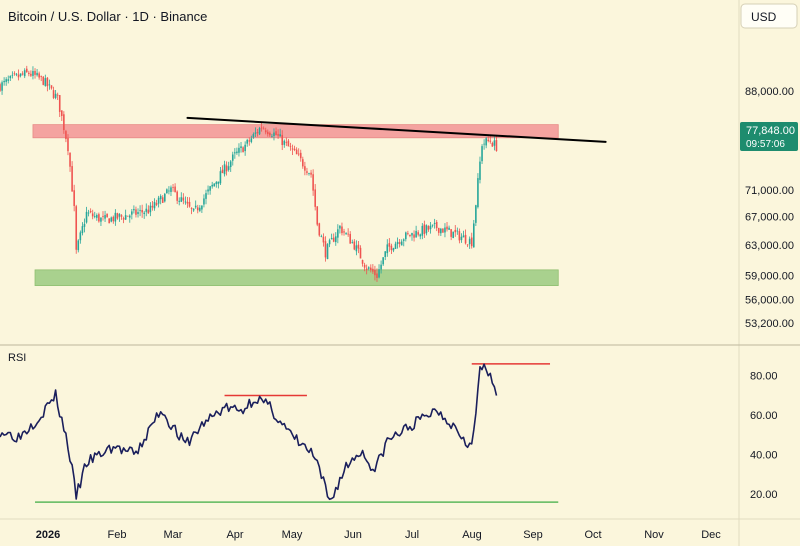  I want to click on time-axis-label: Sep, so click(533, 535).